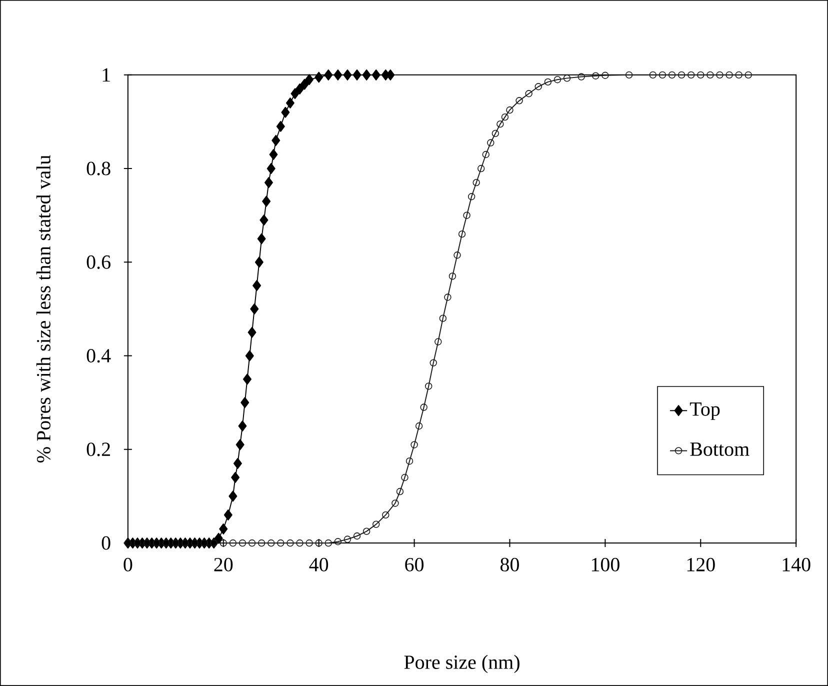 The image size is (828, 686). Describe the element at coordinates (509, 565) in the screenshot. I see `x-tick-label: 80` at that location.